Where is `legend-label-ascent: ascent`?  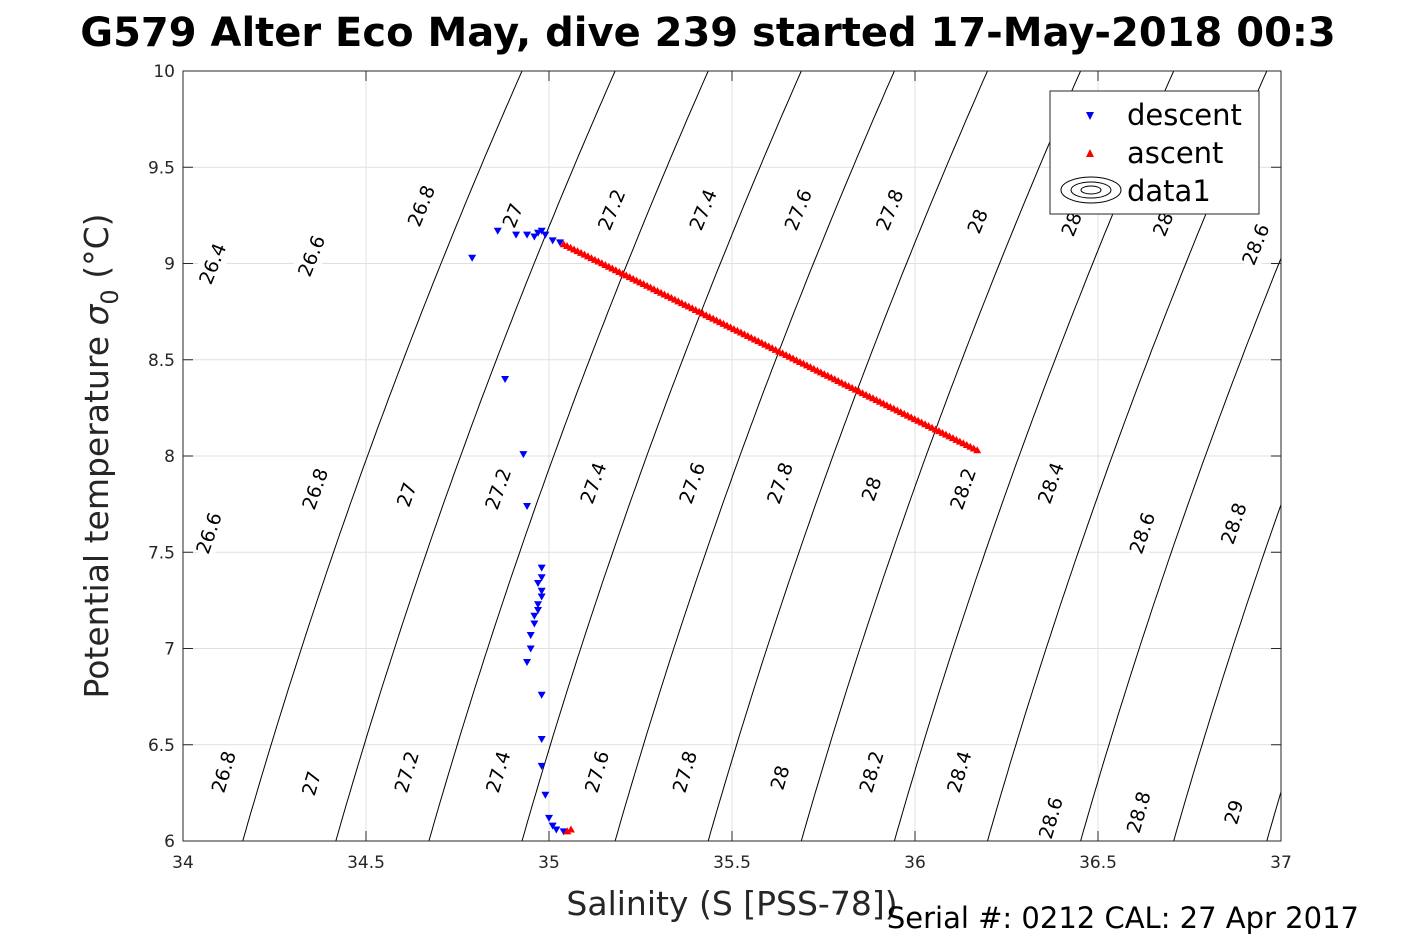
legend-label-ascent: ascent is located at coordinates (1175, 153).